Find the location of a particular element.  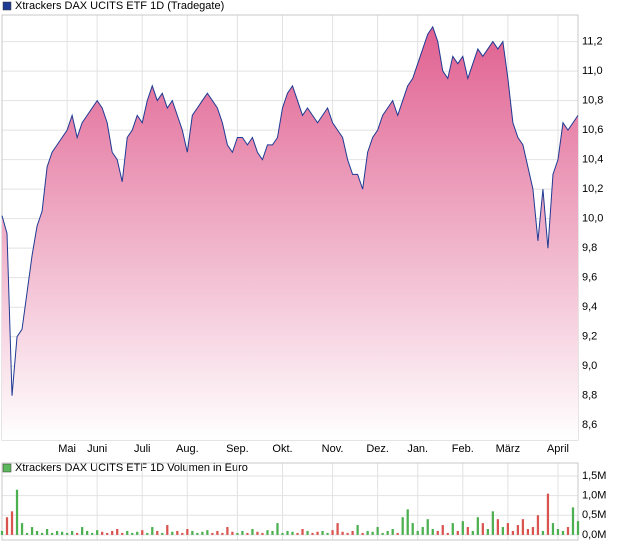

x-tick-label: April is located at coordinates (558, 449).